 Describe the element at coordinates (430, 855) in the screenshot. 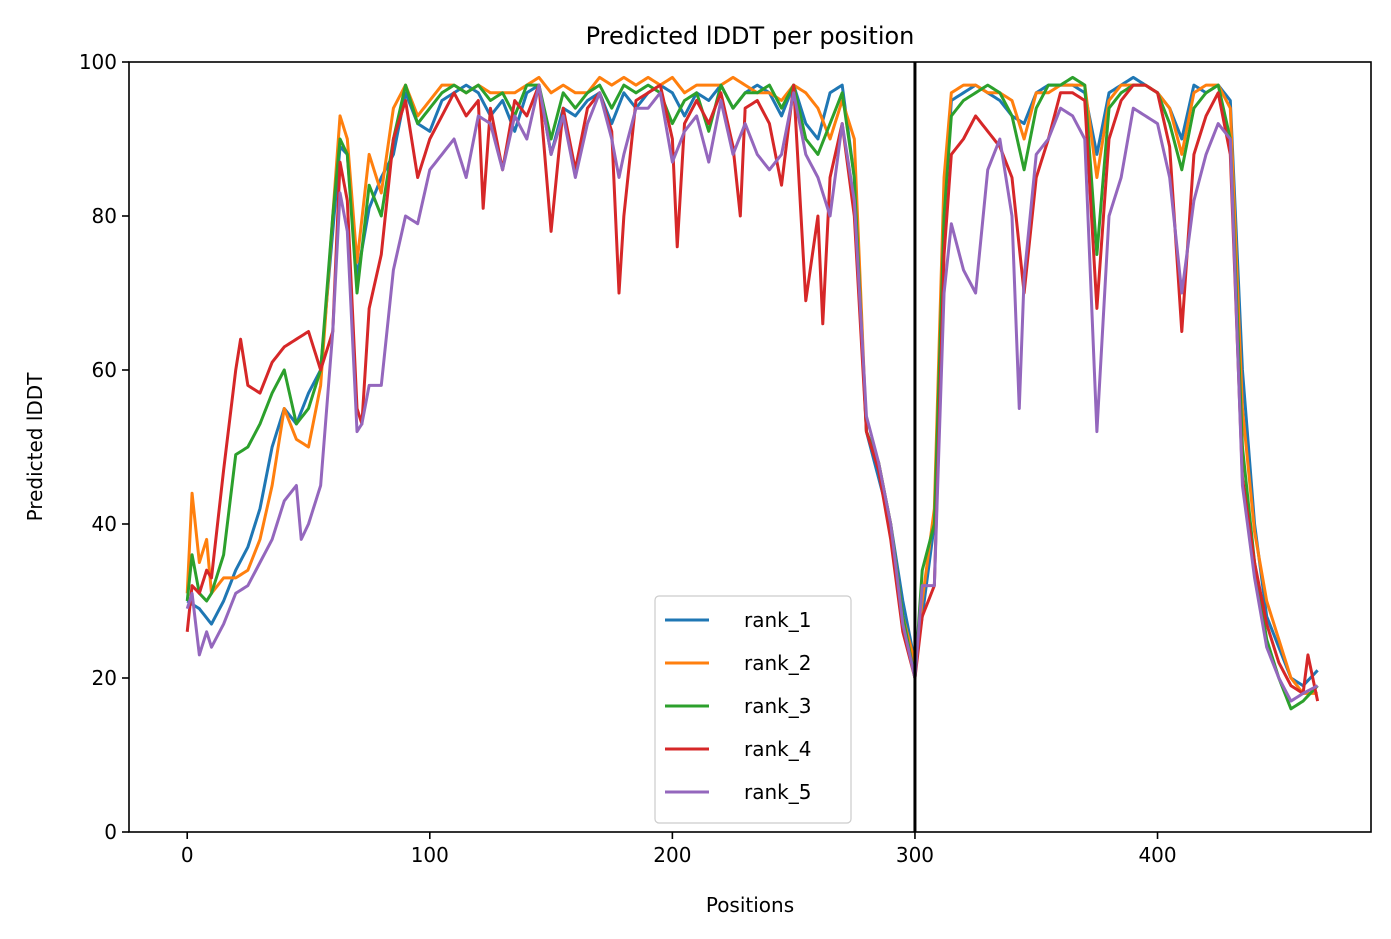

I see `x-tick-label: 100` at that location.